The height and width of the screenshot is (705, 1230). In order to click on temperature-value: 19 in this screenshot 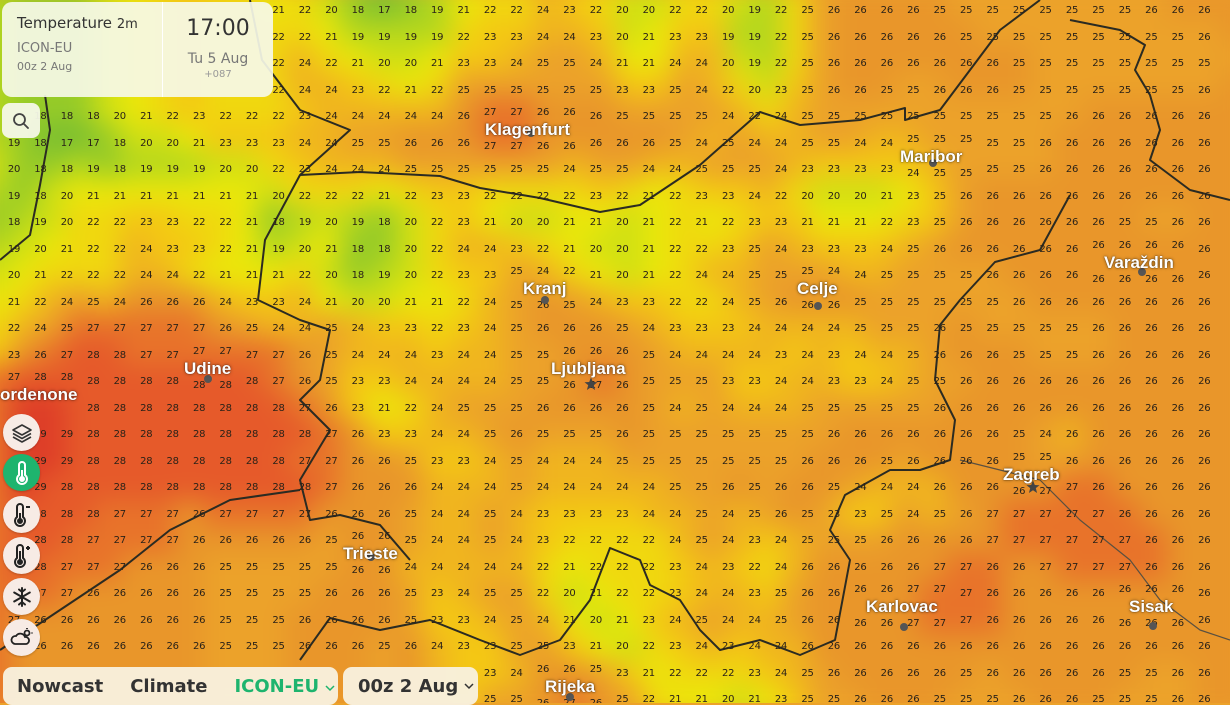, I will do `click(411, 37)`.